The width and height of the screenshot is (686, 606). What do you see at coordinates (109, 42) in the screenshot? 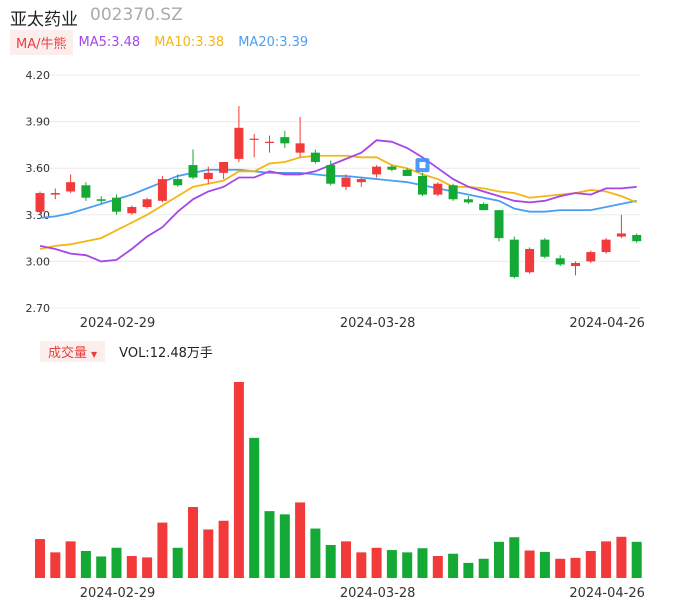
I see `ma5-label: MA5:3.48` at bounding box center [109, 42].